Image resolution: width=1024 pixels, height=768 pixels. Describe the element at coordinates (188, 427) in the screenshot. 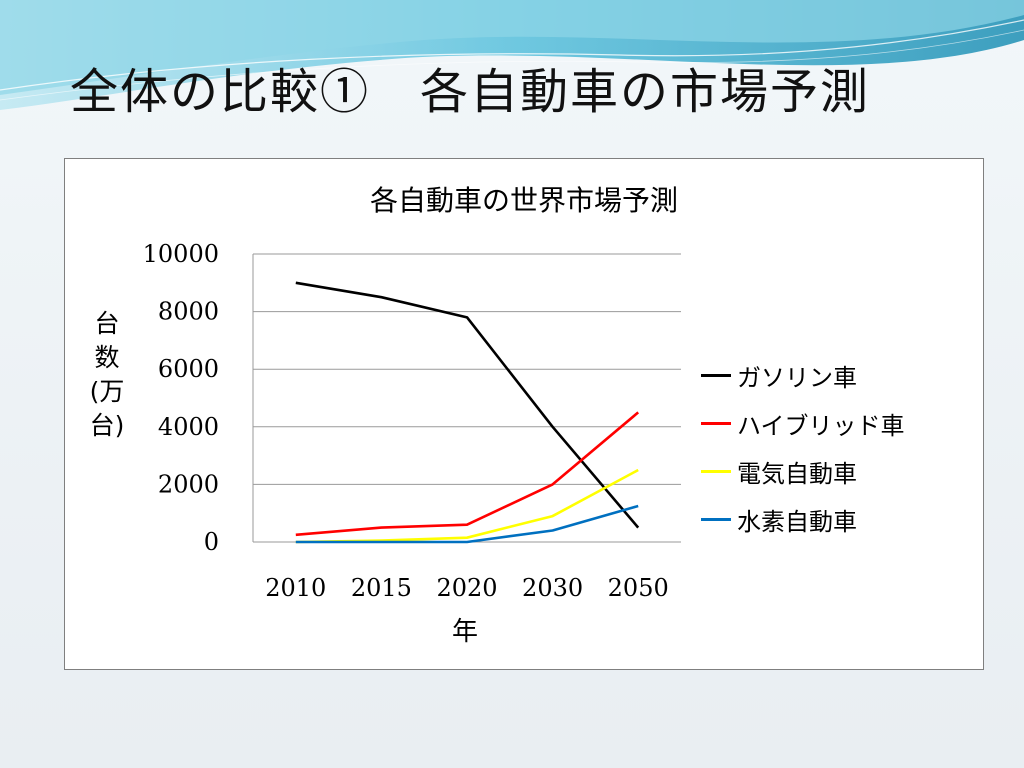

I see `y-tick-label: 4000` at that location.